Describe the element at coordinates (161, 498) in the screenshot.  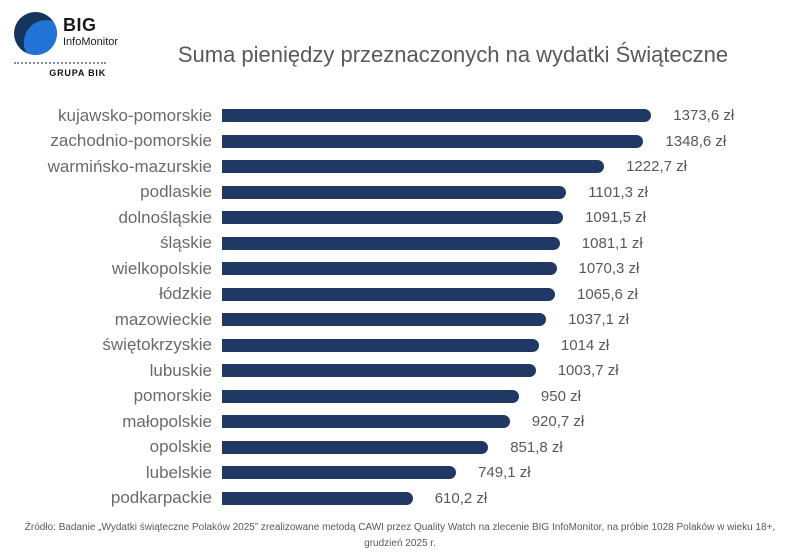
I see `category-label: podkarpackie` at that location.